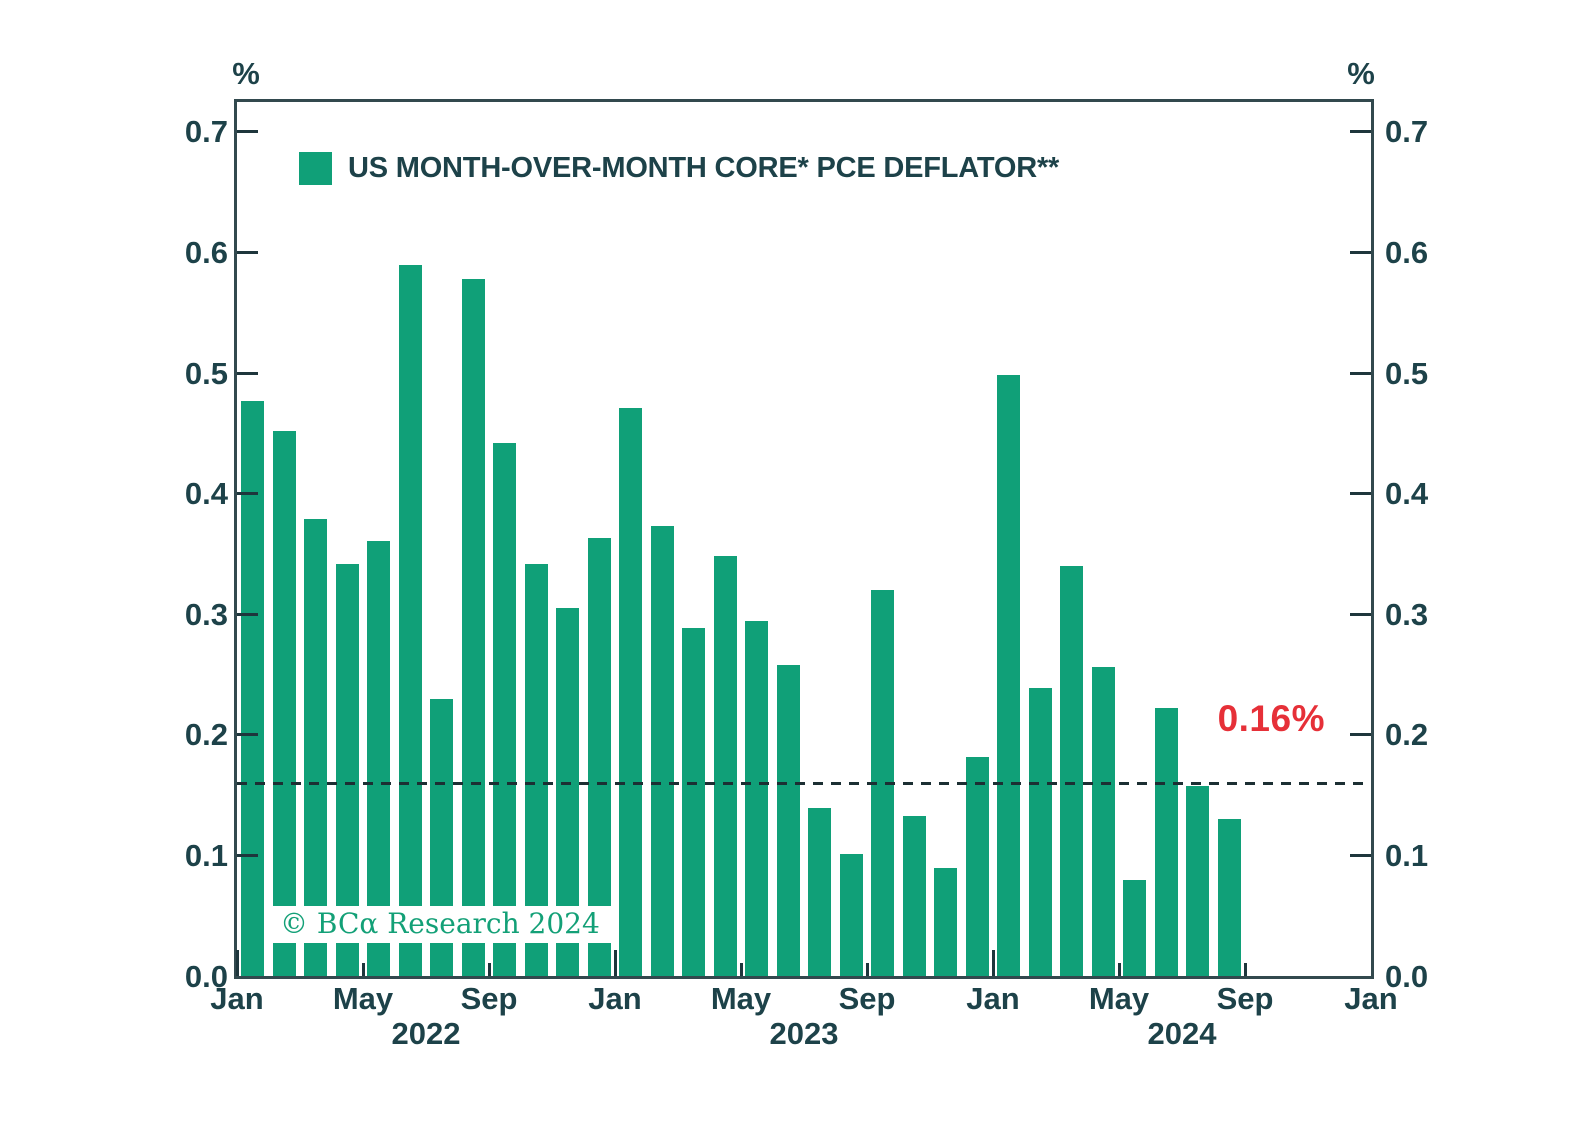  I want to click on y-tick-left-0.3, so click(247, 614).